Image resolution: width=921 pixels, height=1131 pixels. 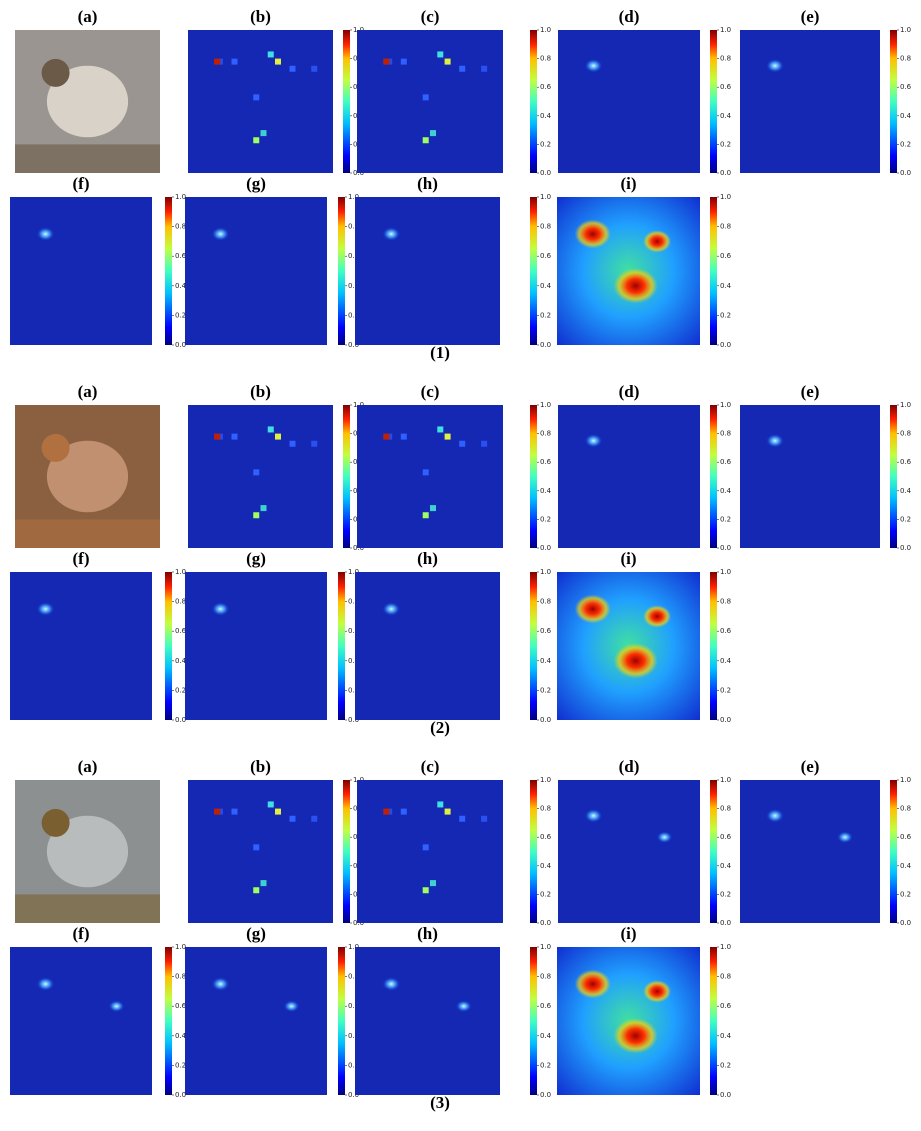 I want to click on panel-label: (a), so click(x=88, y=766).